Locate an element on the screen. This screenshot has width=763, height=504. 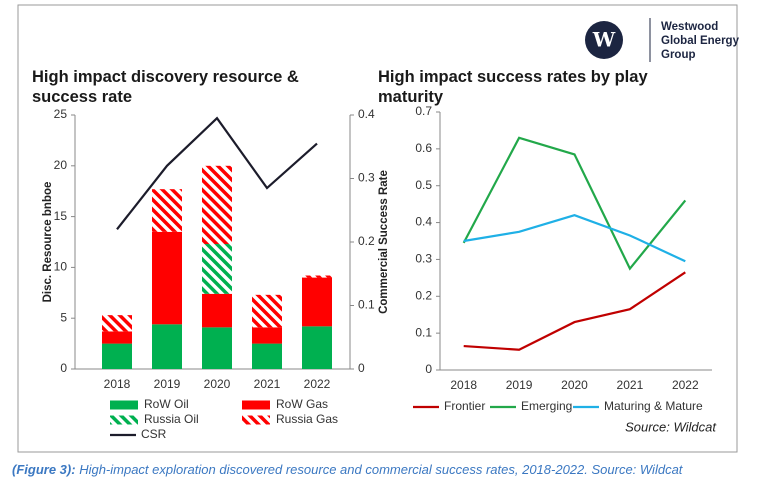
company-name: Westwood is located at coordinates (689, 27).